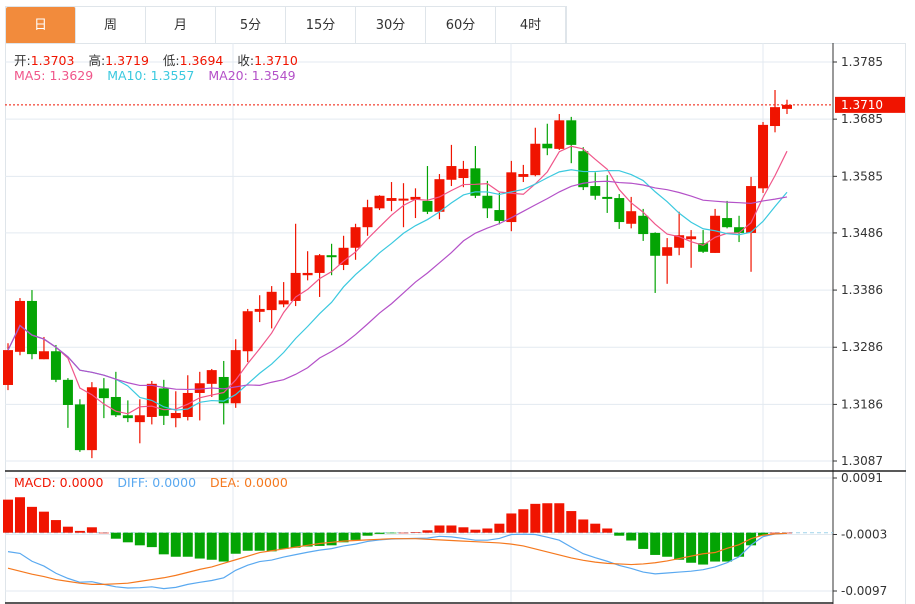  I want to click on tab-3: 5分, so click(251, 25).